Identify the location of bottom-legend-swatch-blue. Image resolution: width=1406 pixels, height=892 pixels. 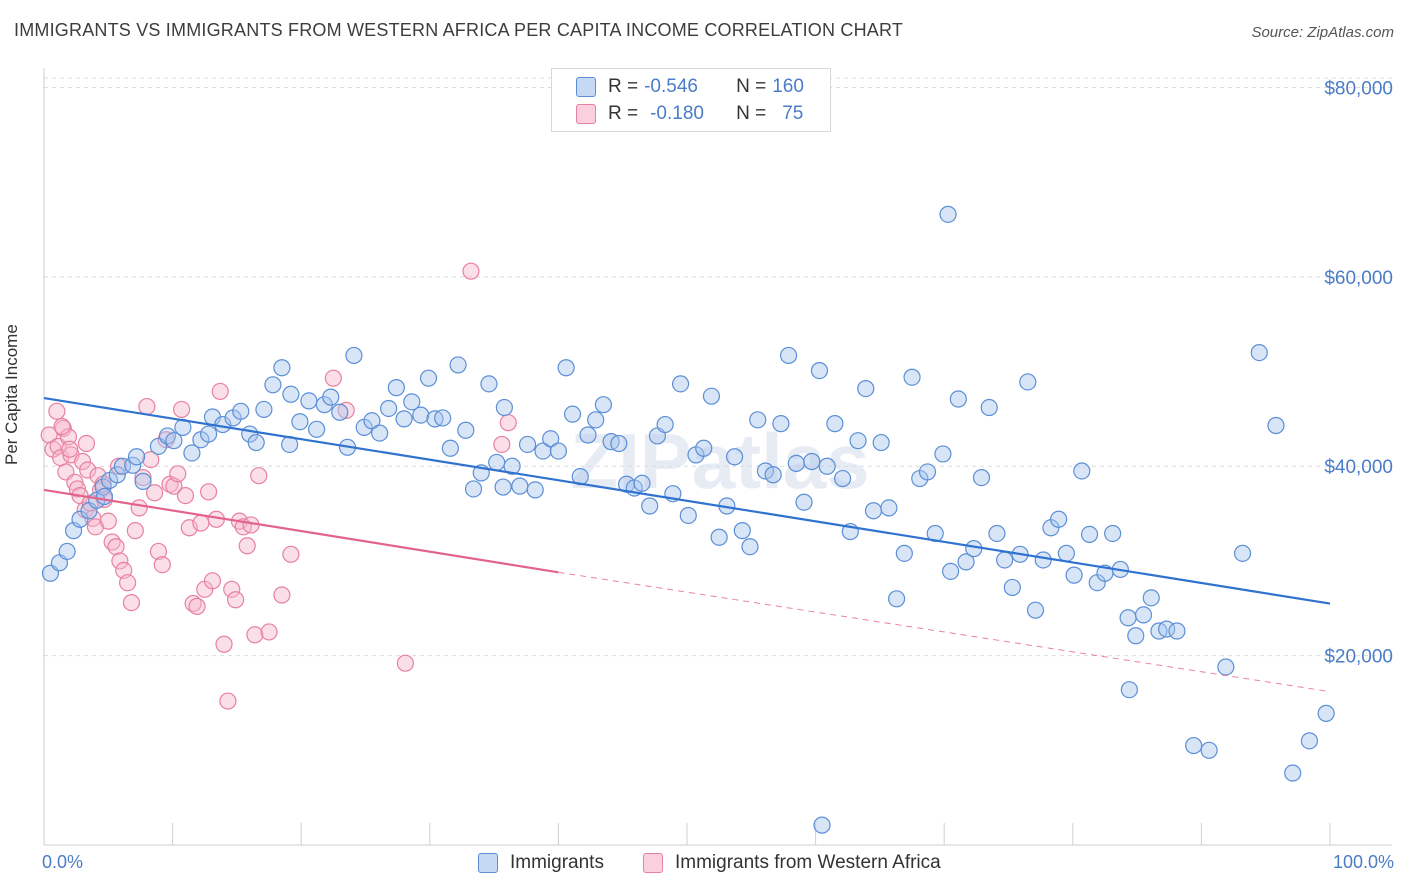
(488, 863).